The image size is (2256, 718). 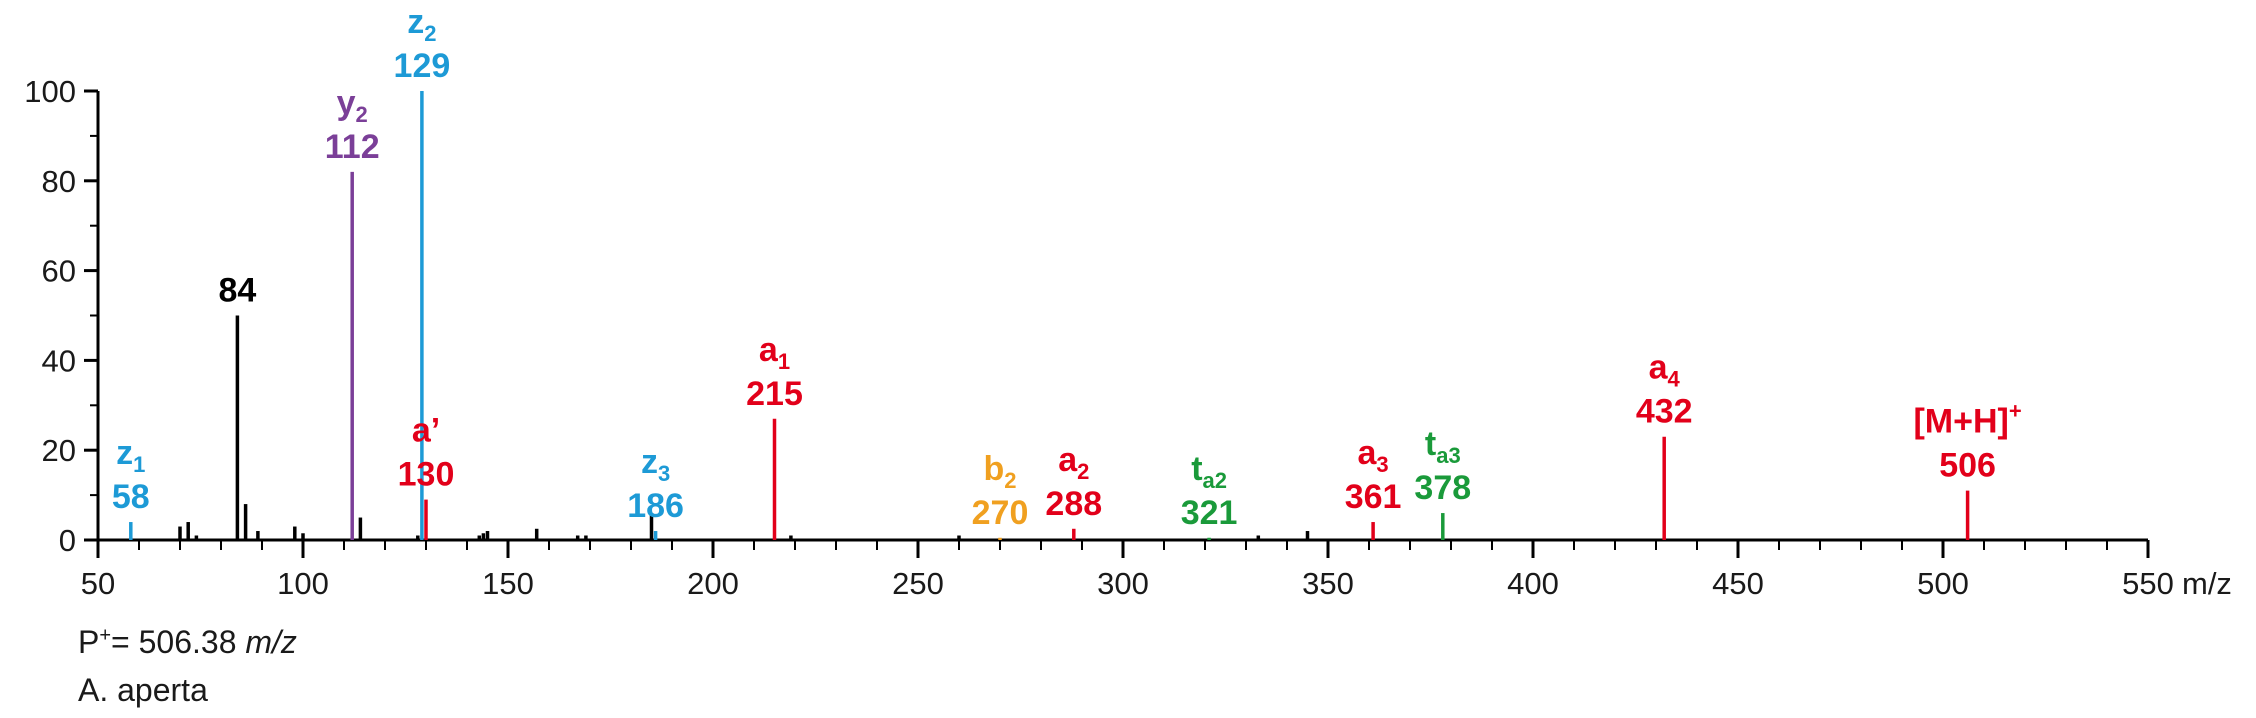 What do you see at coordinates (655, 464) in the screenshot?
I see `peak-ion-186: z3` at bounding box center [655, 464].